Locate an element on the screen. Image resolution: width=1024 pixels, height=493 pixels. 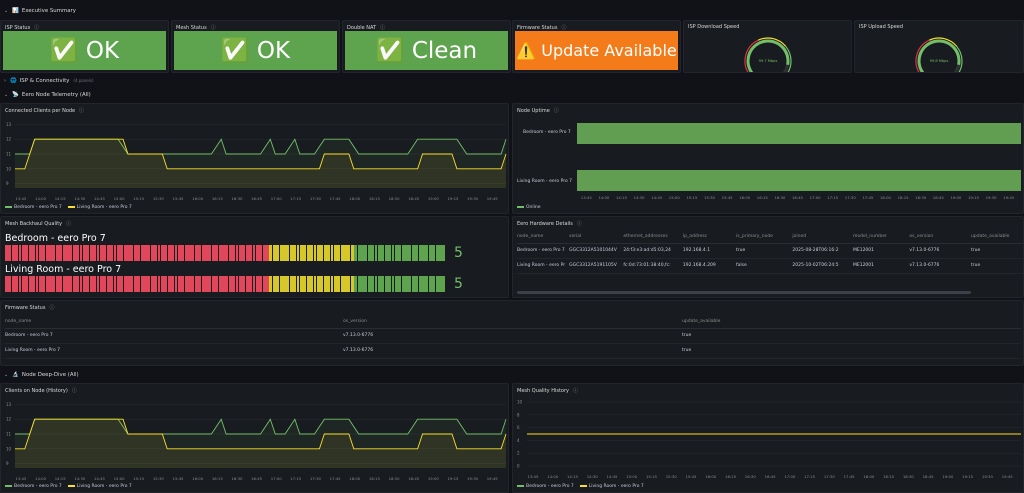
stat-panel: Double NAT ⓘ ✅ Clean is located at coordinates (426, 46).